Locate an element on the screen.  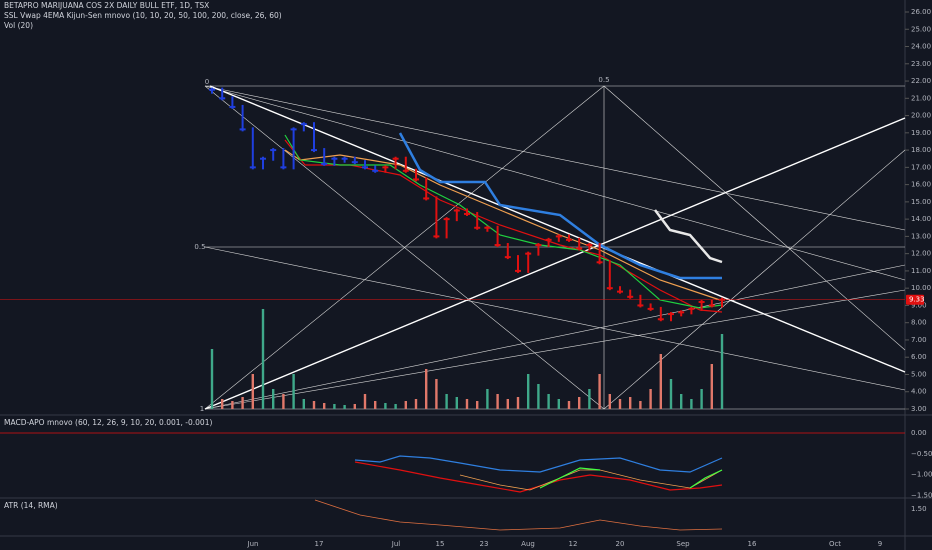
y-tick-label: 24.00 is located at coordinates (921, 47).